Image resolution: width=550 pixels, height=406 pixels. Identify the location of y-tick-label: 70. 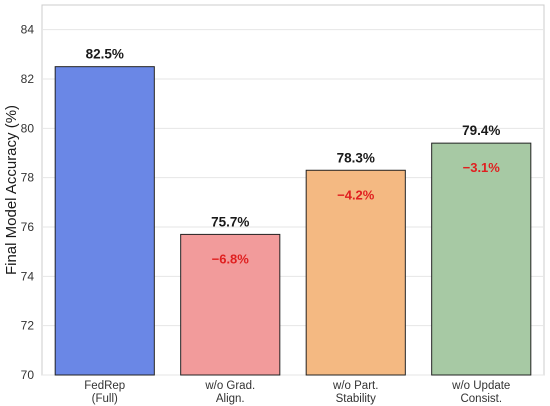
(28, 375).